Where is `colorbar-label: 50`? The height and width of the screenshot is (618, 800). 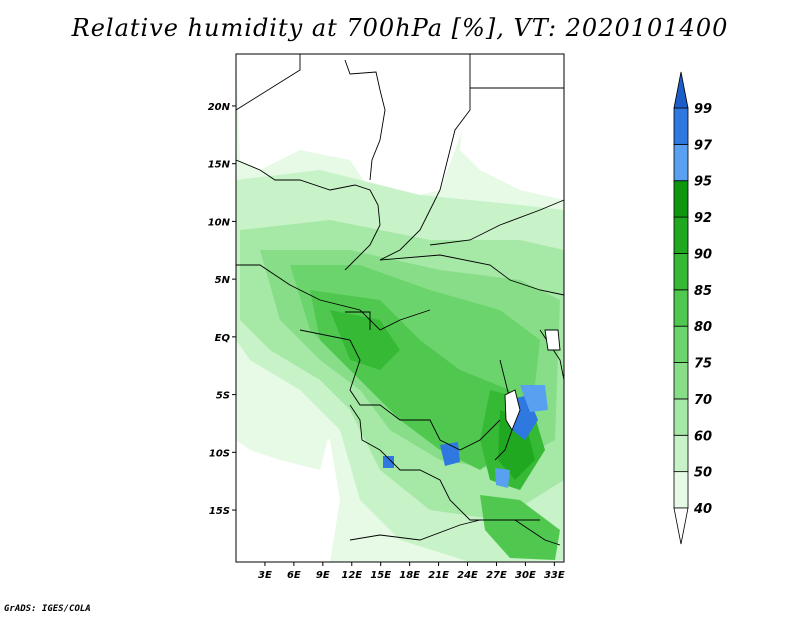
colorbar-label: 50 is located at coordinates (703, 473).